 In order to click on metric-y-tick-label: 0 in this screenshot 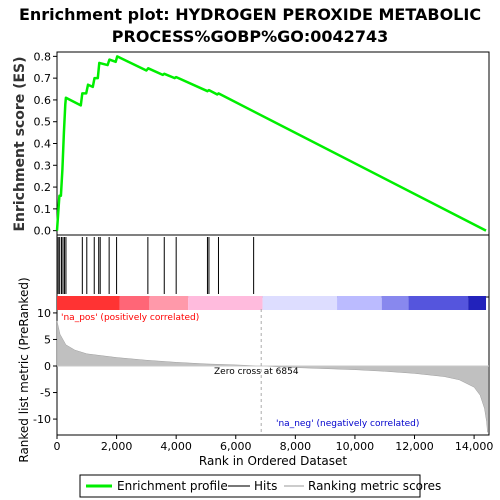, I will do `click(47, 366)`.